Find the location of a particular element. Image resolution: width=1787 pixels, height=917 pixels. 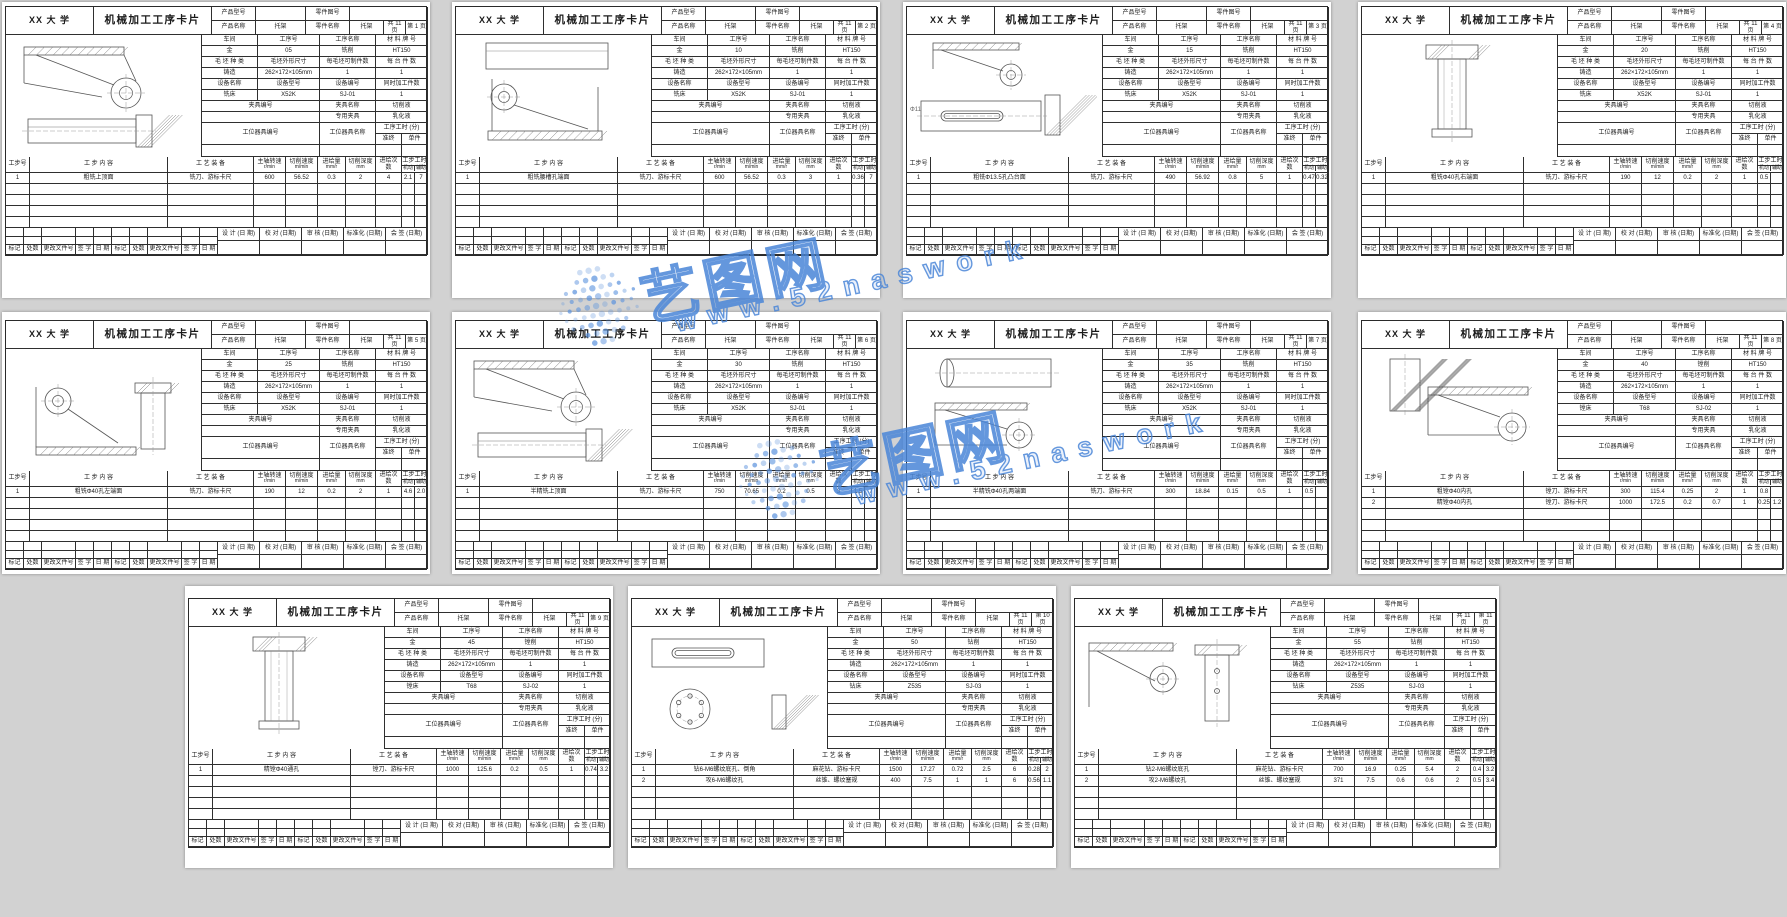

step-no is located at coordinates (468, 211).